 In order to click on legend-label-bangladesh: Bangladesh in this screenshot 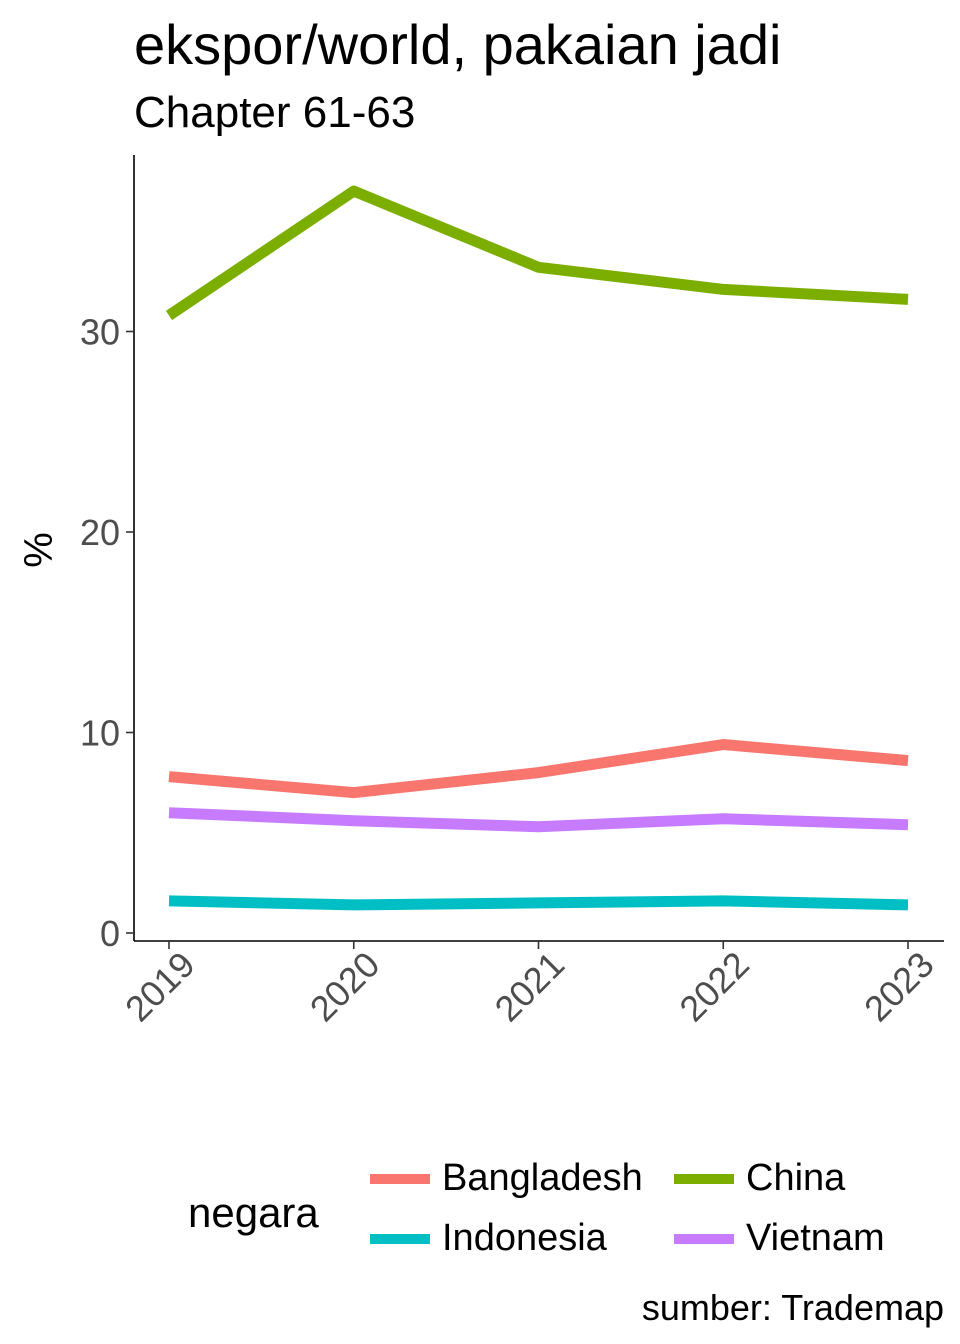, I will do `click(542, 1178)`.